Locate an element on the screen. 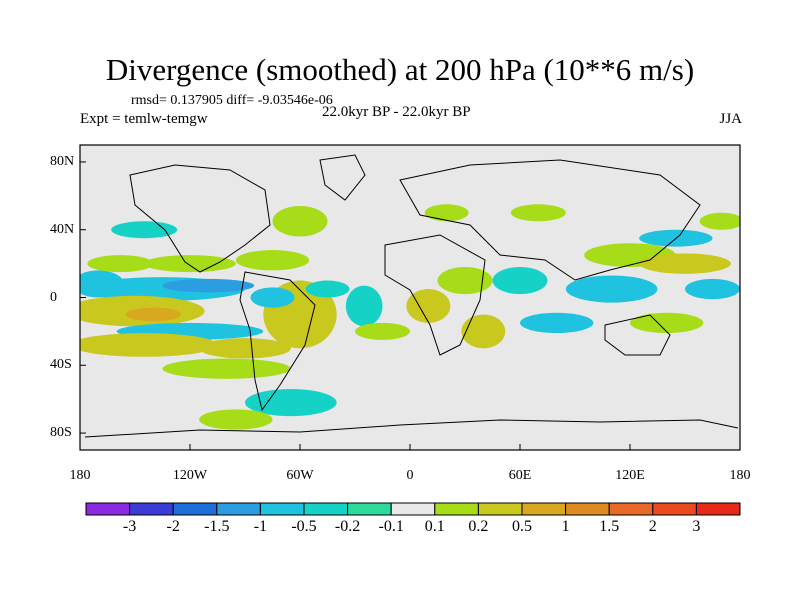 The width and height of the screenshot is (800, 600). y-tick-label-3: 40S is located at coordinates (61, 365).